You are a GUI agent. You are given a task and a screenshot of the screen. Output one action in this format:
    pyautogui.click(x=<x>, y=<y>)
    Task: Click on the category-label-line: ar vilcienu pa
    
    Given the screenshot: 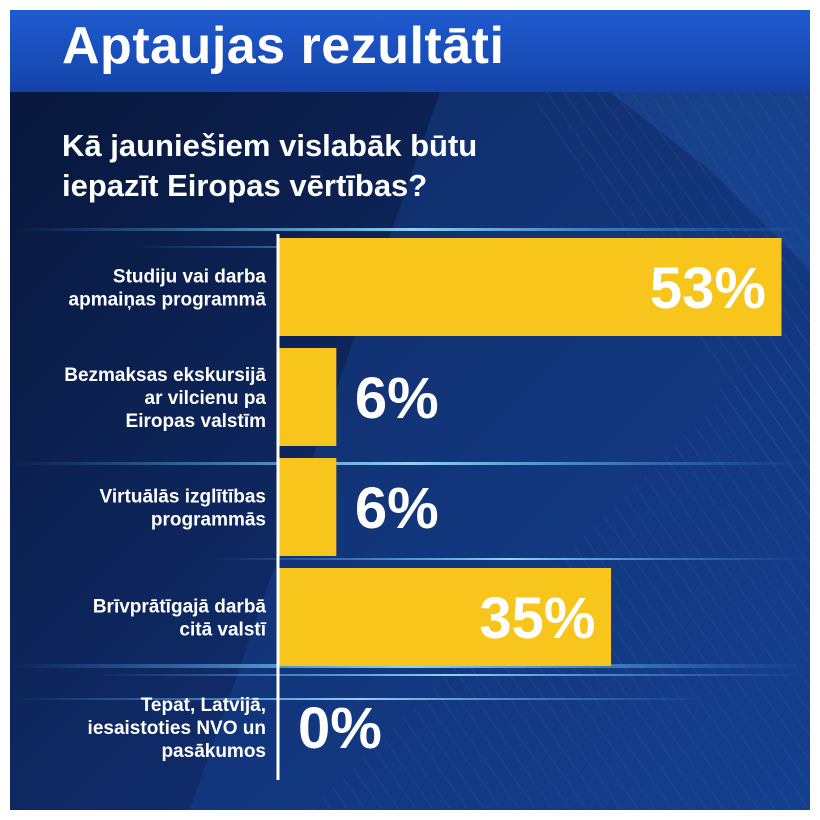 What is the action you would take?
    pyautogui.click(x=206, y=398)
    